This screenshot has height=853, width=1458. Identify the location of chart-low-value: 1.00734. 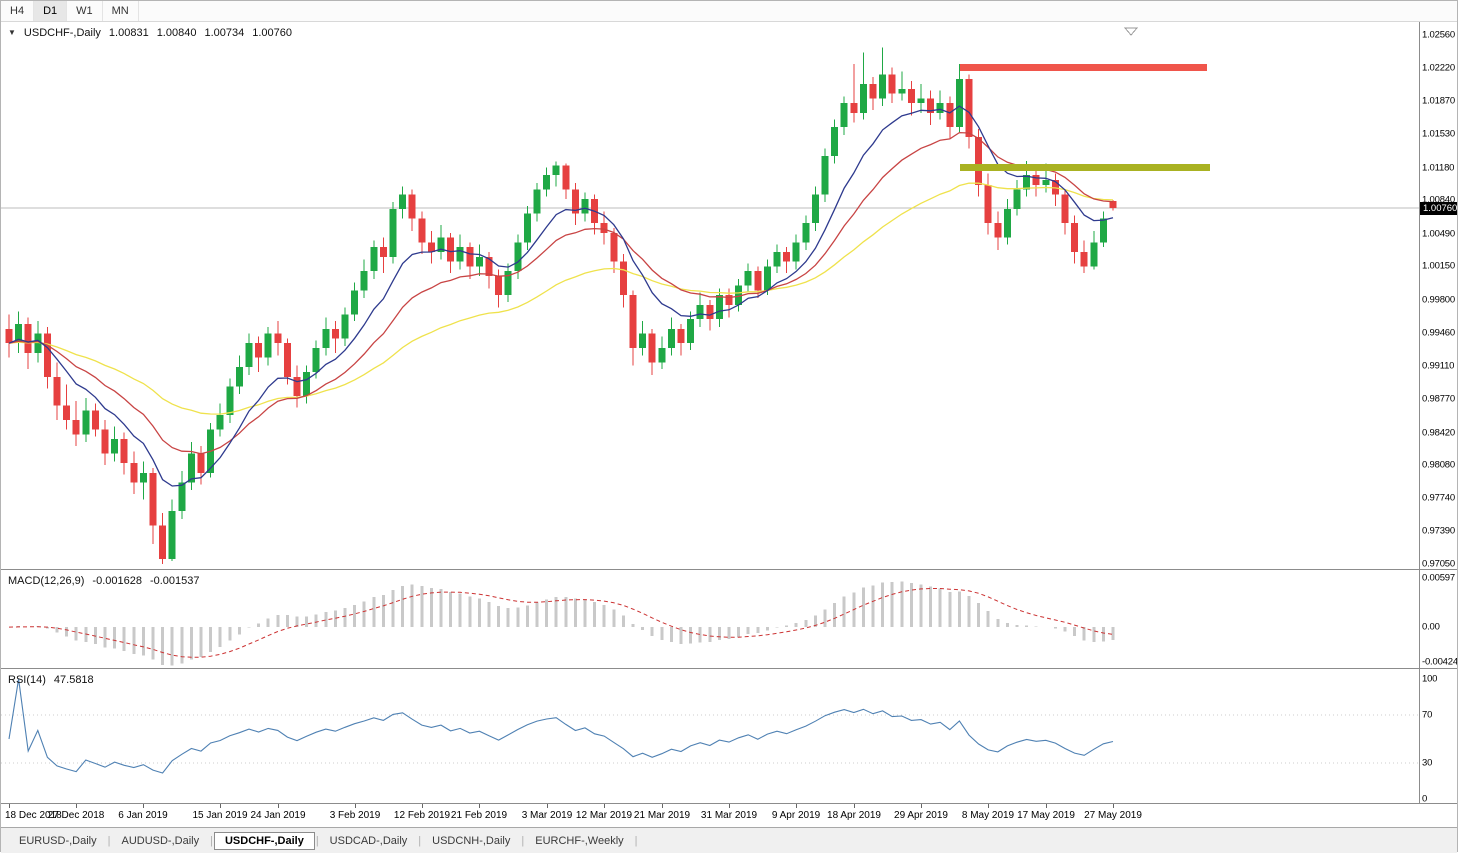
(224, 33).